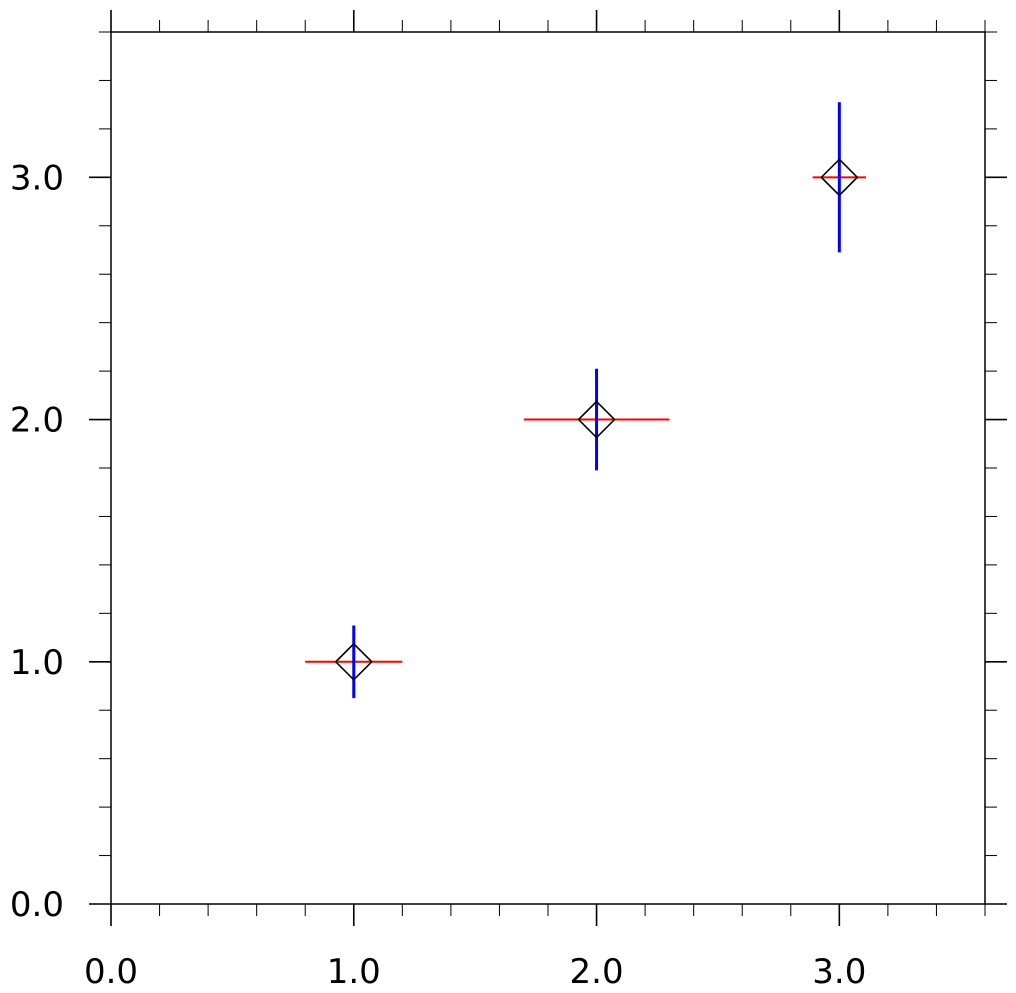  I want to click on y-tick-label: 2.0, so click(37, 421).